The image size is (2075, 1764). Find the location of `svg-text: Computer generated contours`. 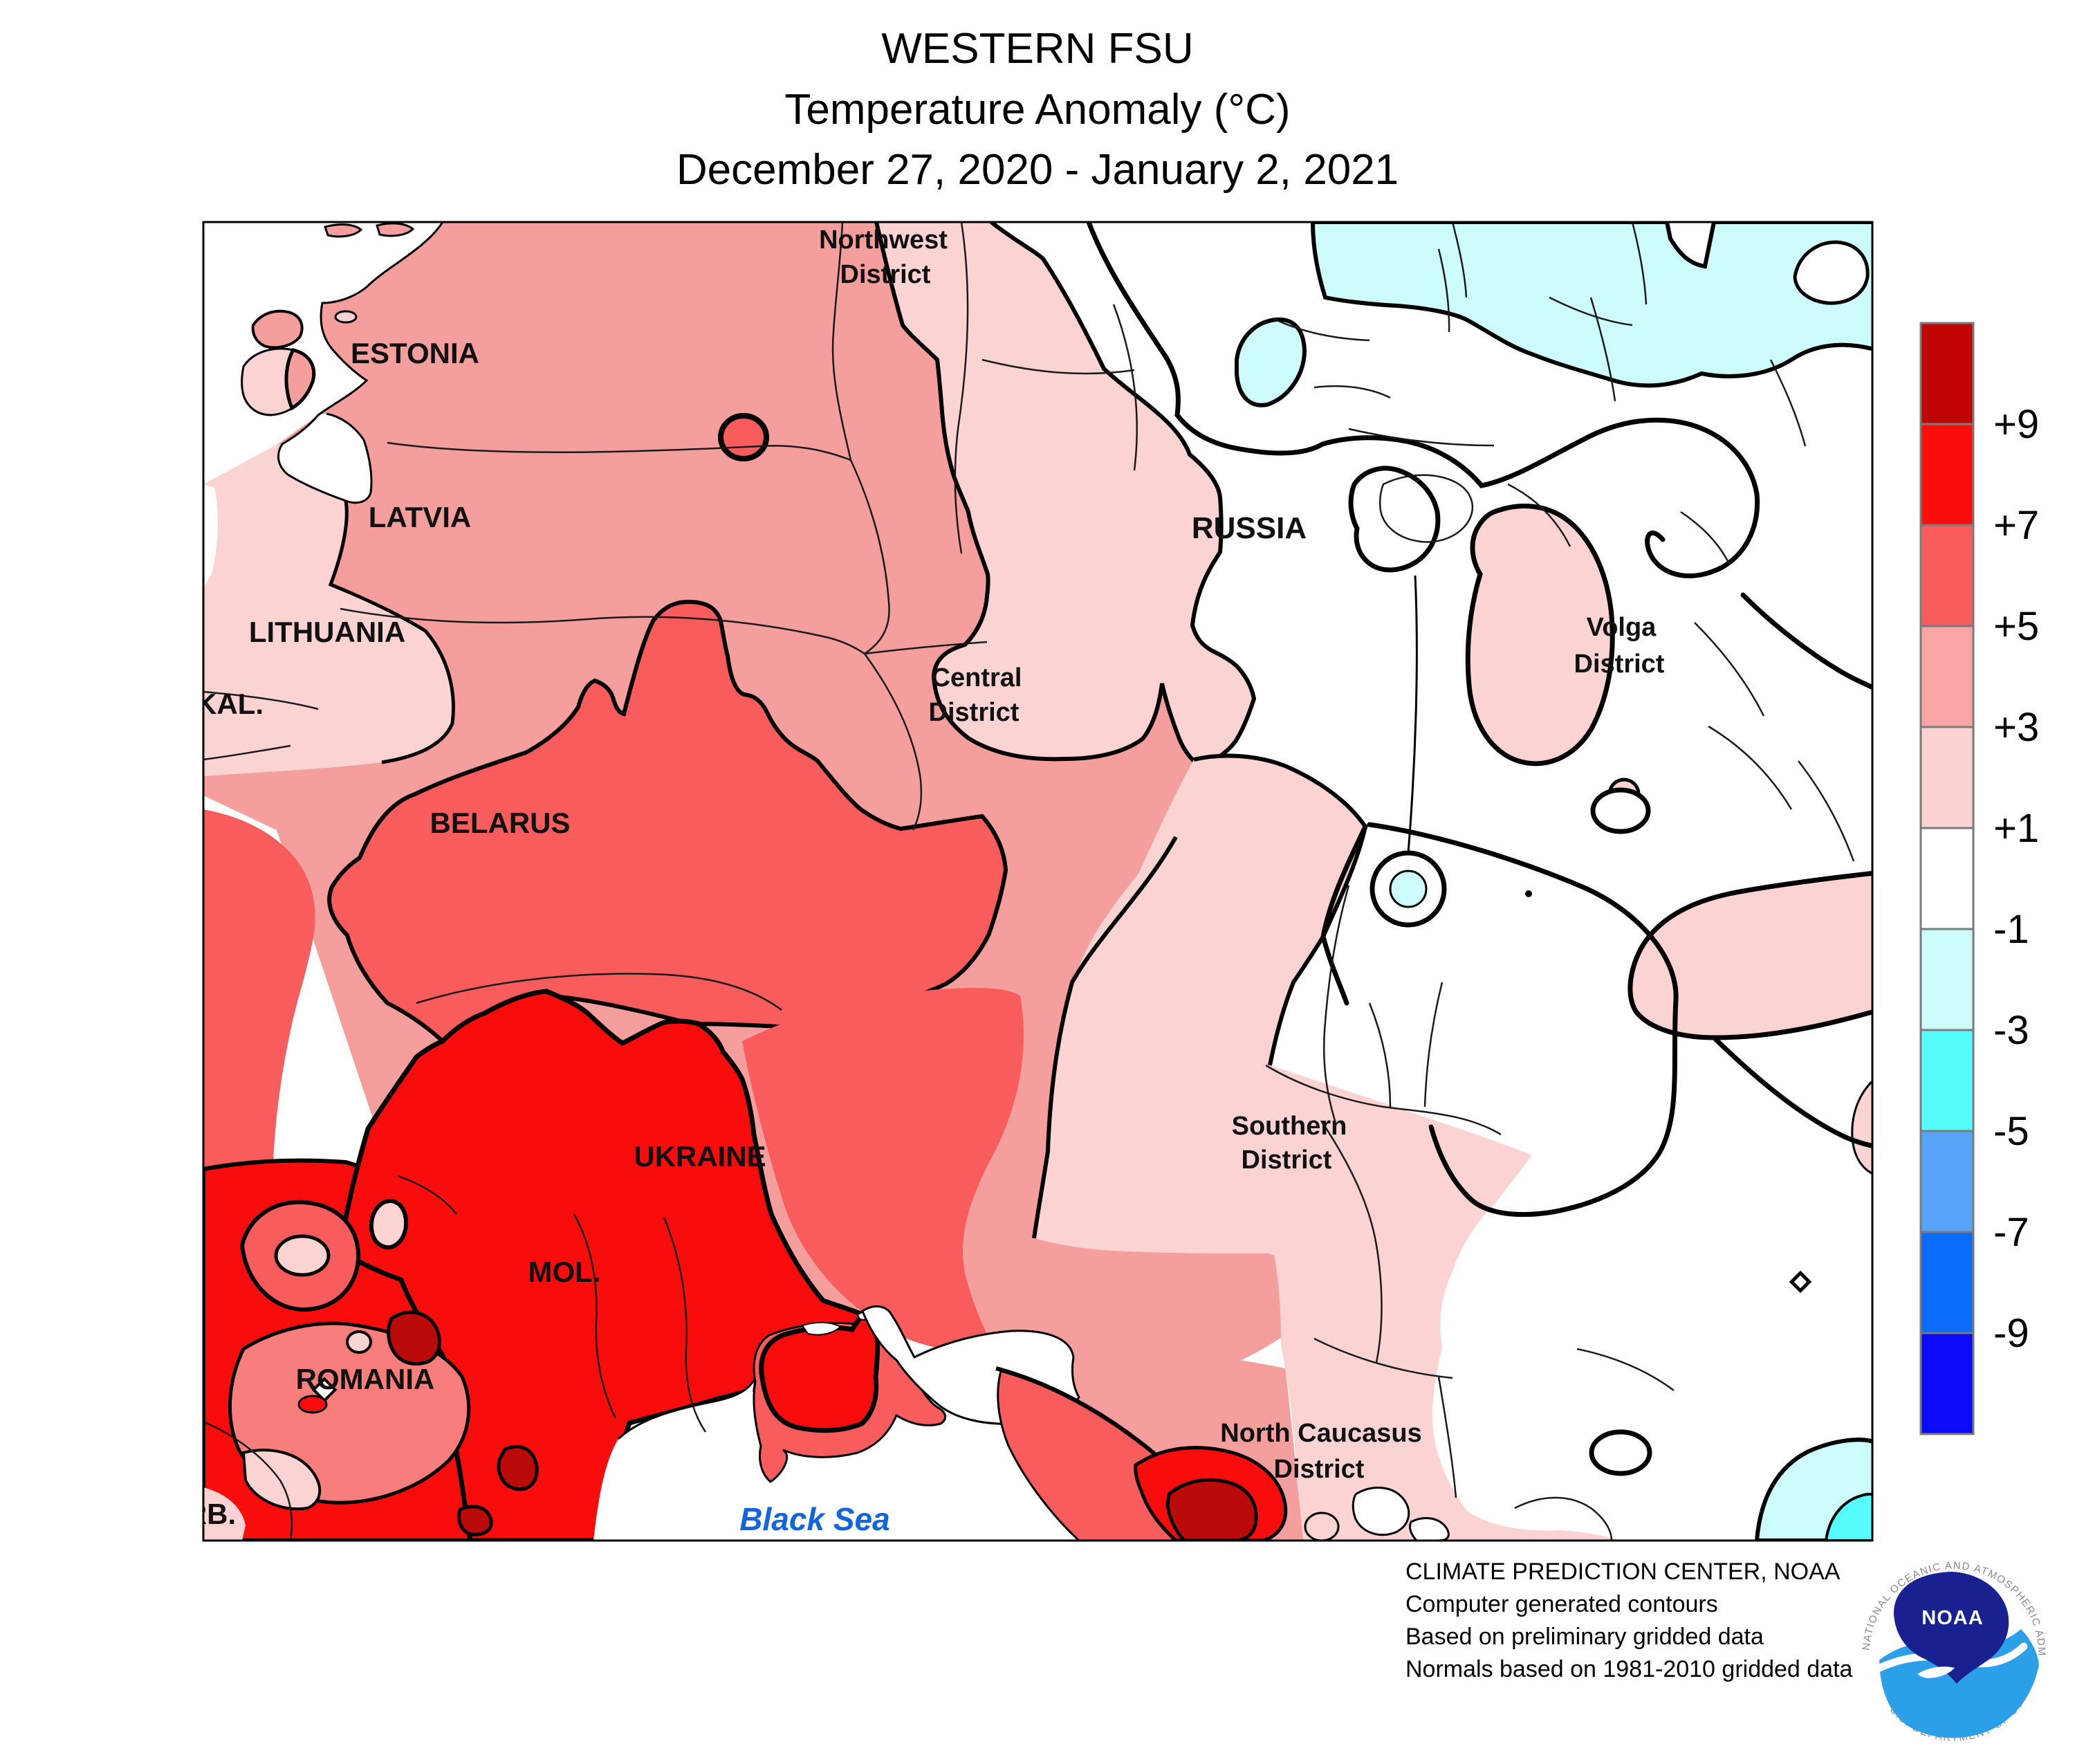

svg-text: Computer generated contours is located at coordinates (1561, 1604).